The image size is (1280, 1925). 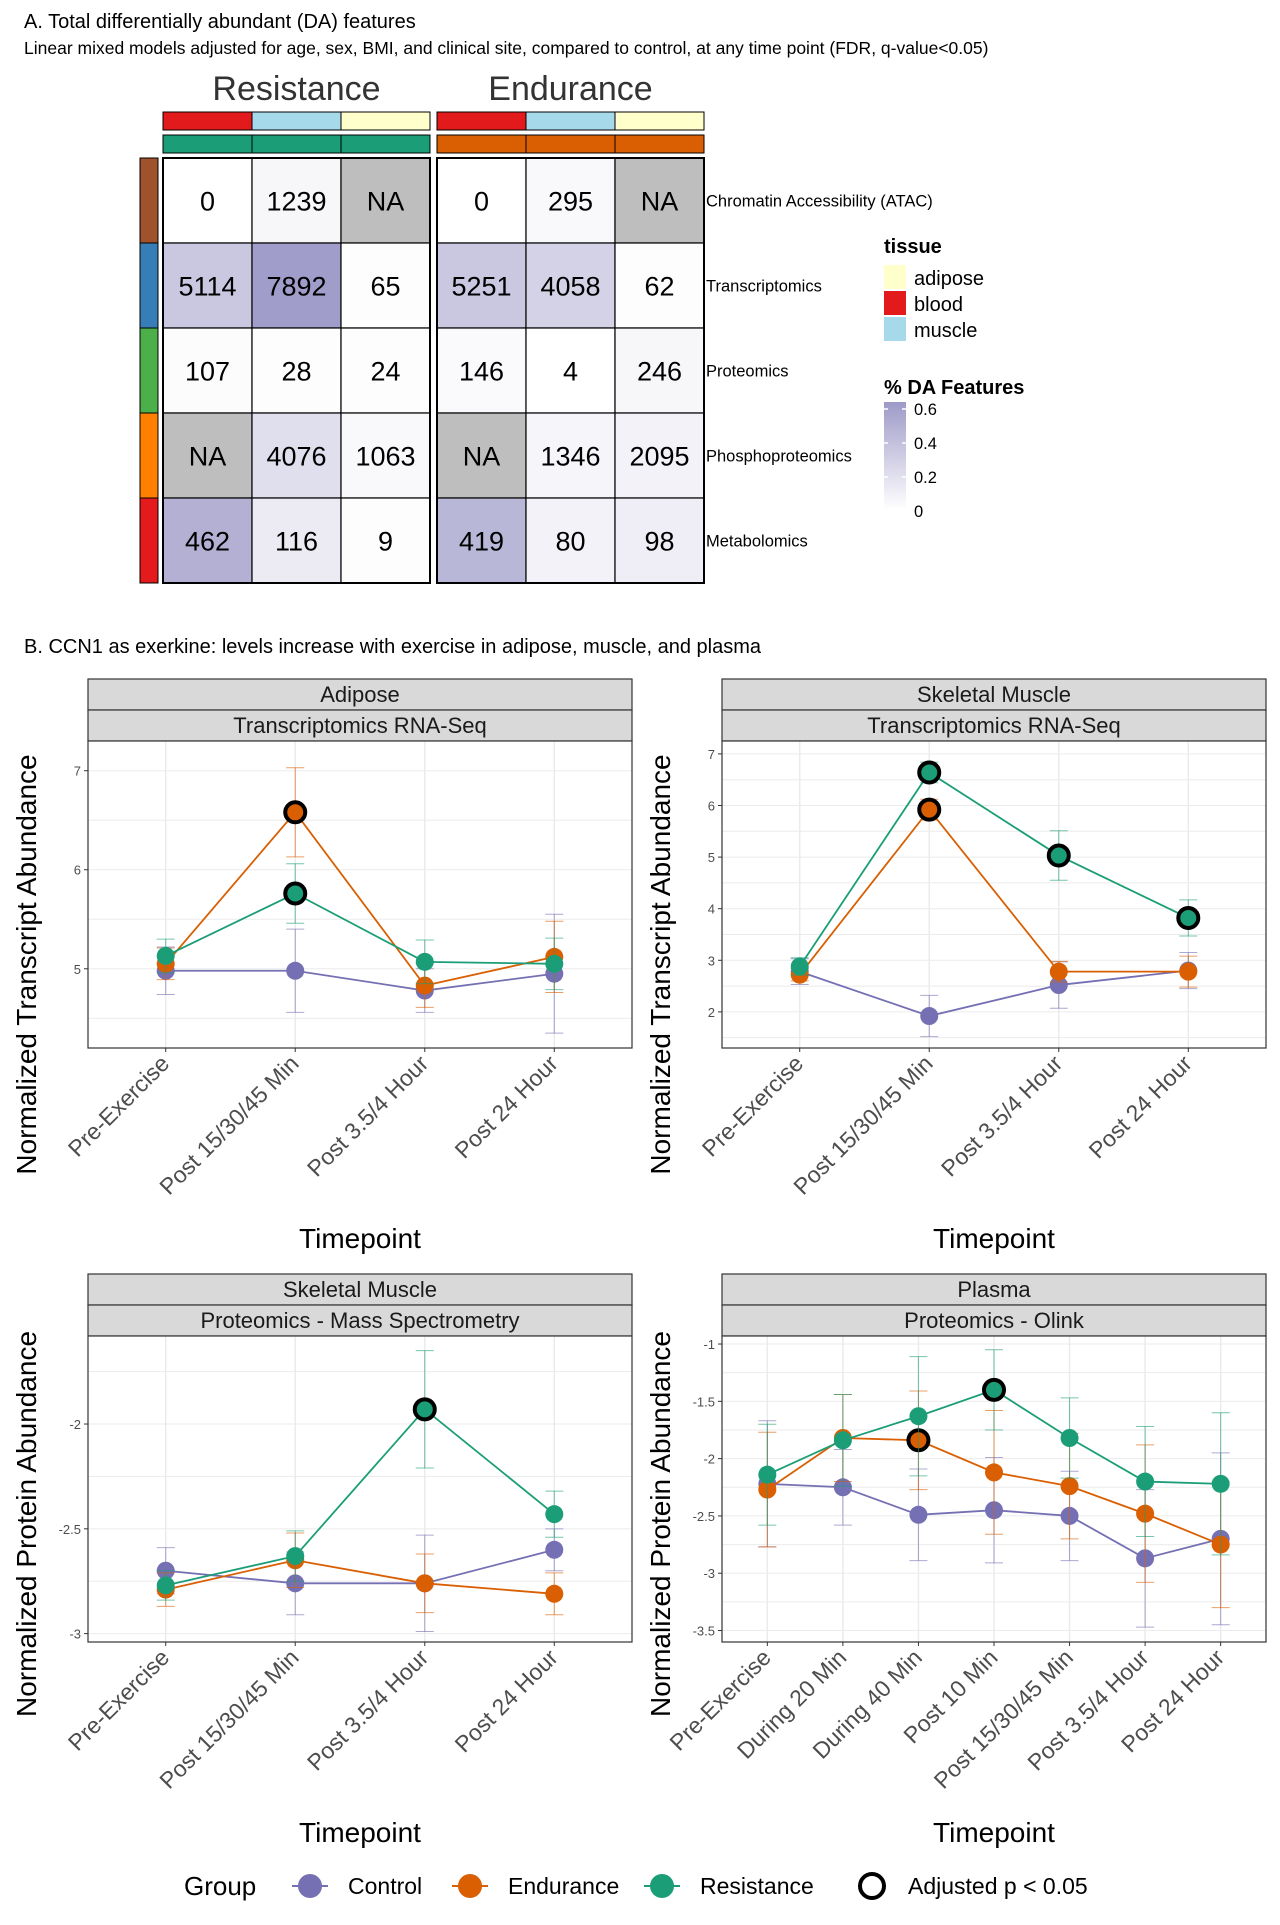 I want to click on legend-label-significant: Adjusted p < 0.05, so click(x=998, y=1886).